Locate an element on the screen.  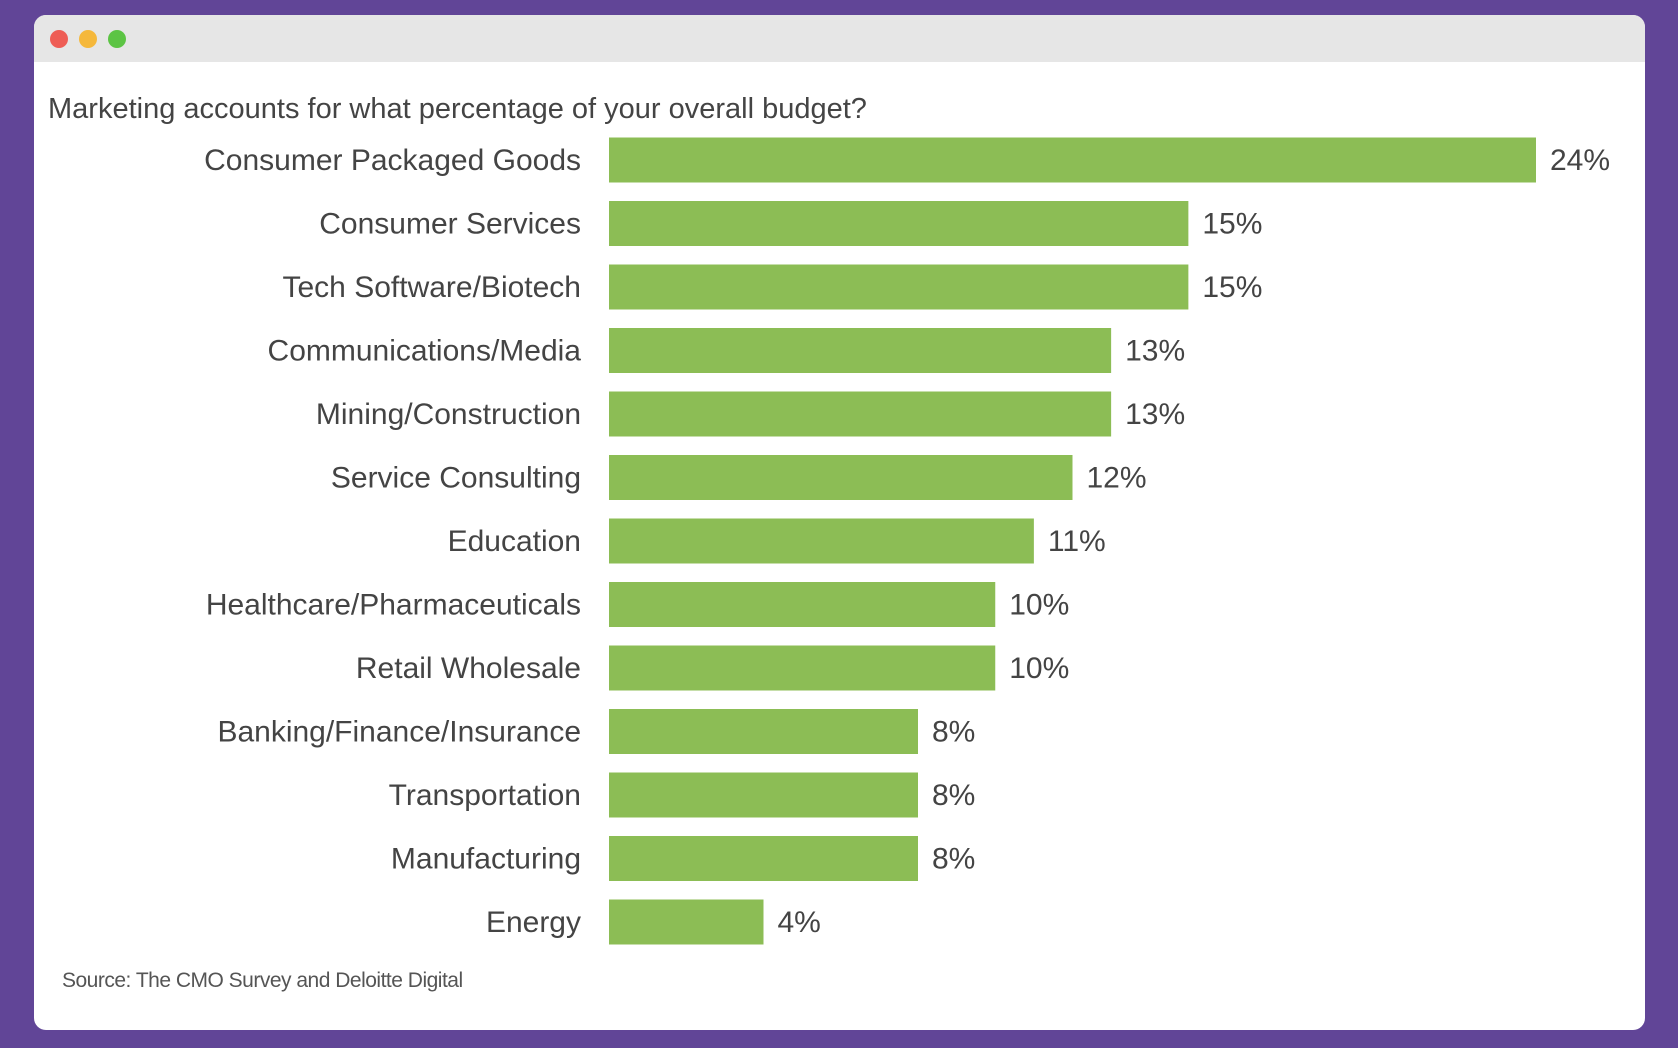
value-label: 12% is located at coordinates (1117, 478).